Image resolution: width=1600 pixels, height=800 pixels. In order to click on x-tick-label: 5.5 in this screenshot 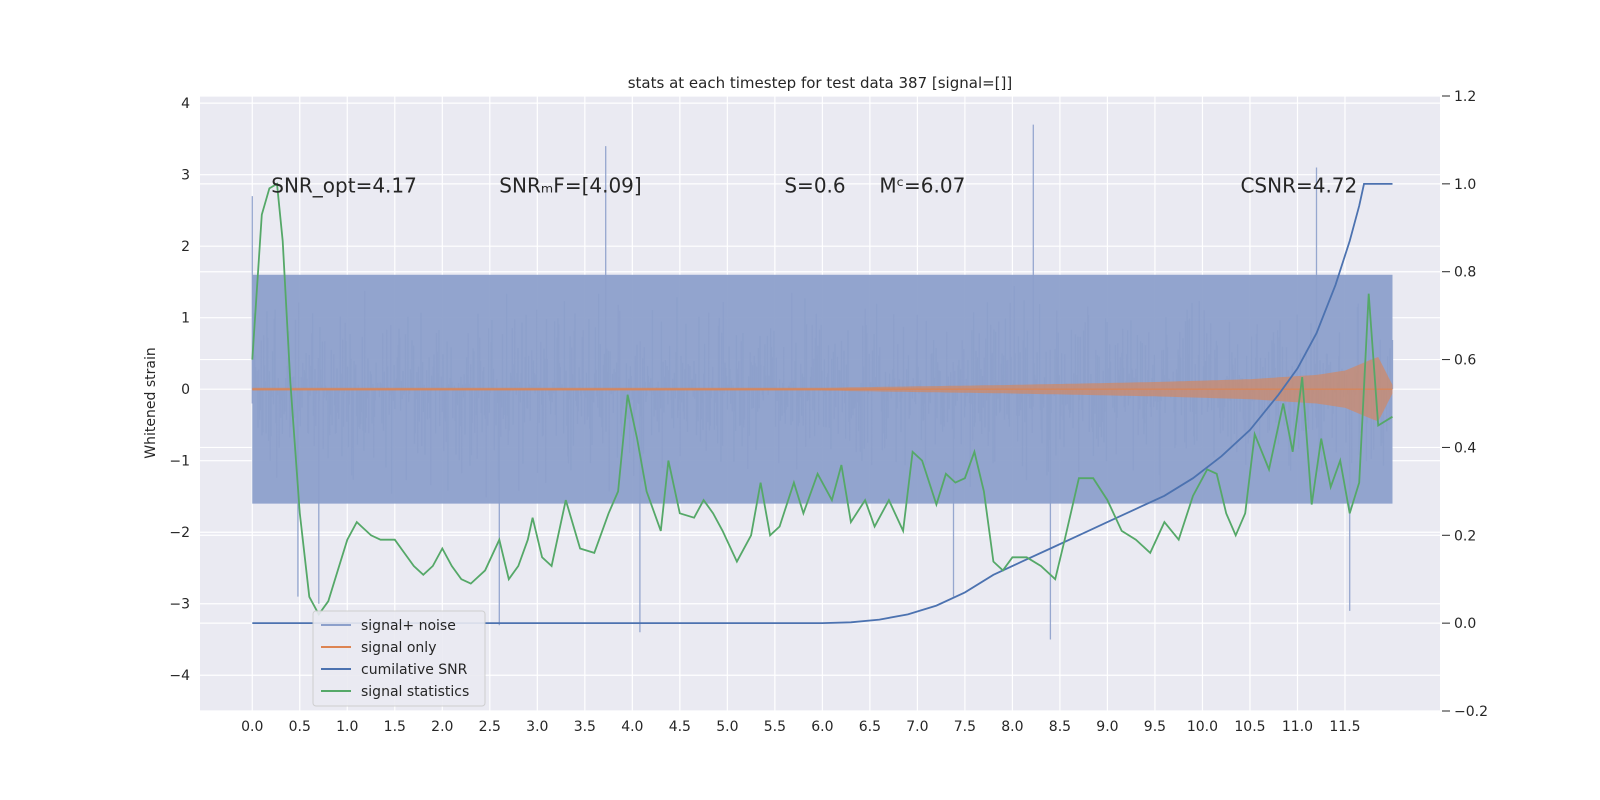, I will do `click(775, 727)`.